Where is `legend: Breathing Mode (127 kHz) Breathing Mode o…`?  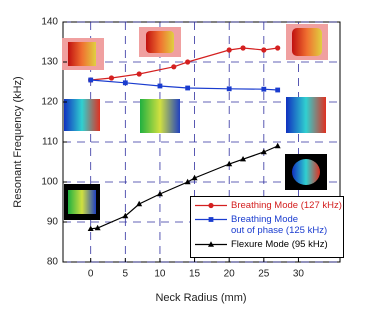 legend: Breathing Mode (127 kHz) Breathing Mode o… is located at coordinates (267, 227).